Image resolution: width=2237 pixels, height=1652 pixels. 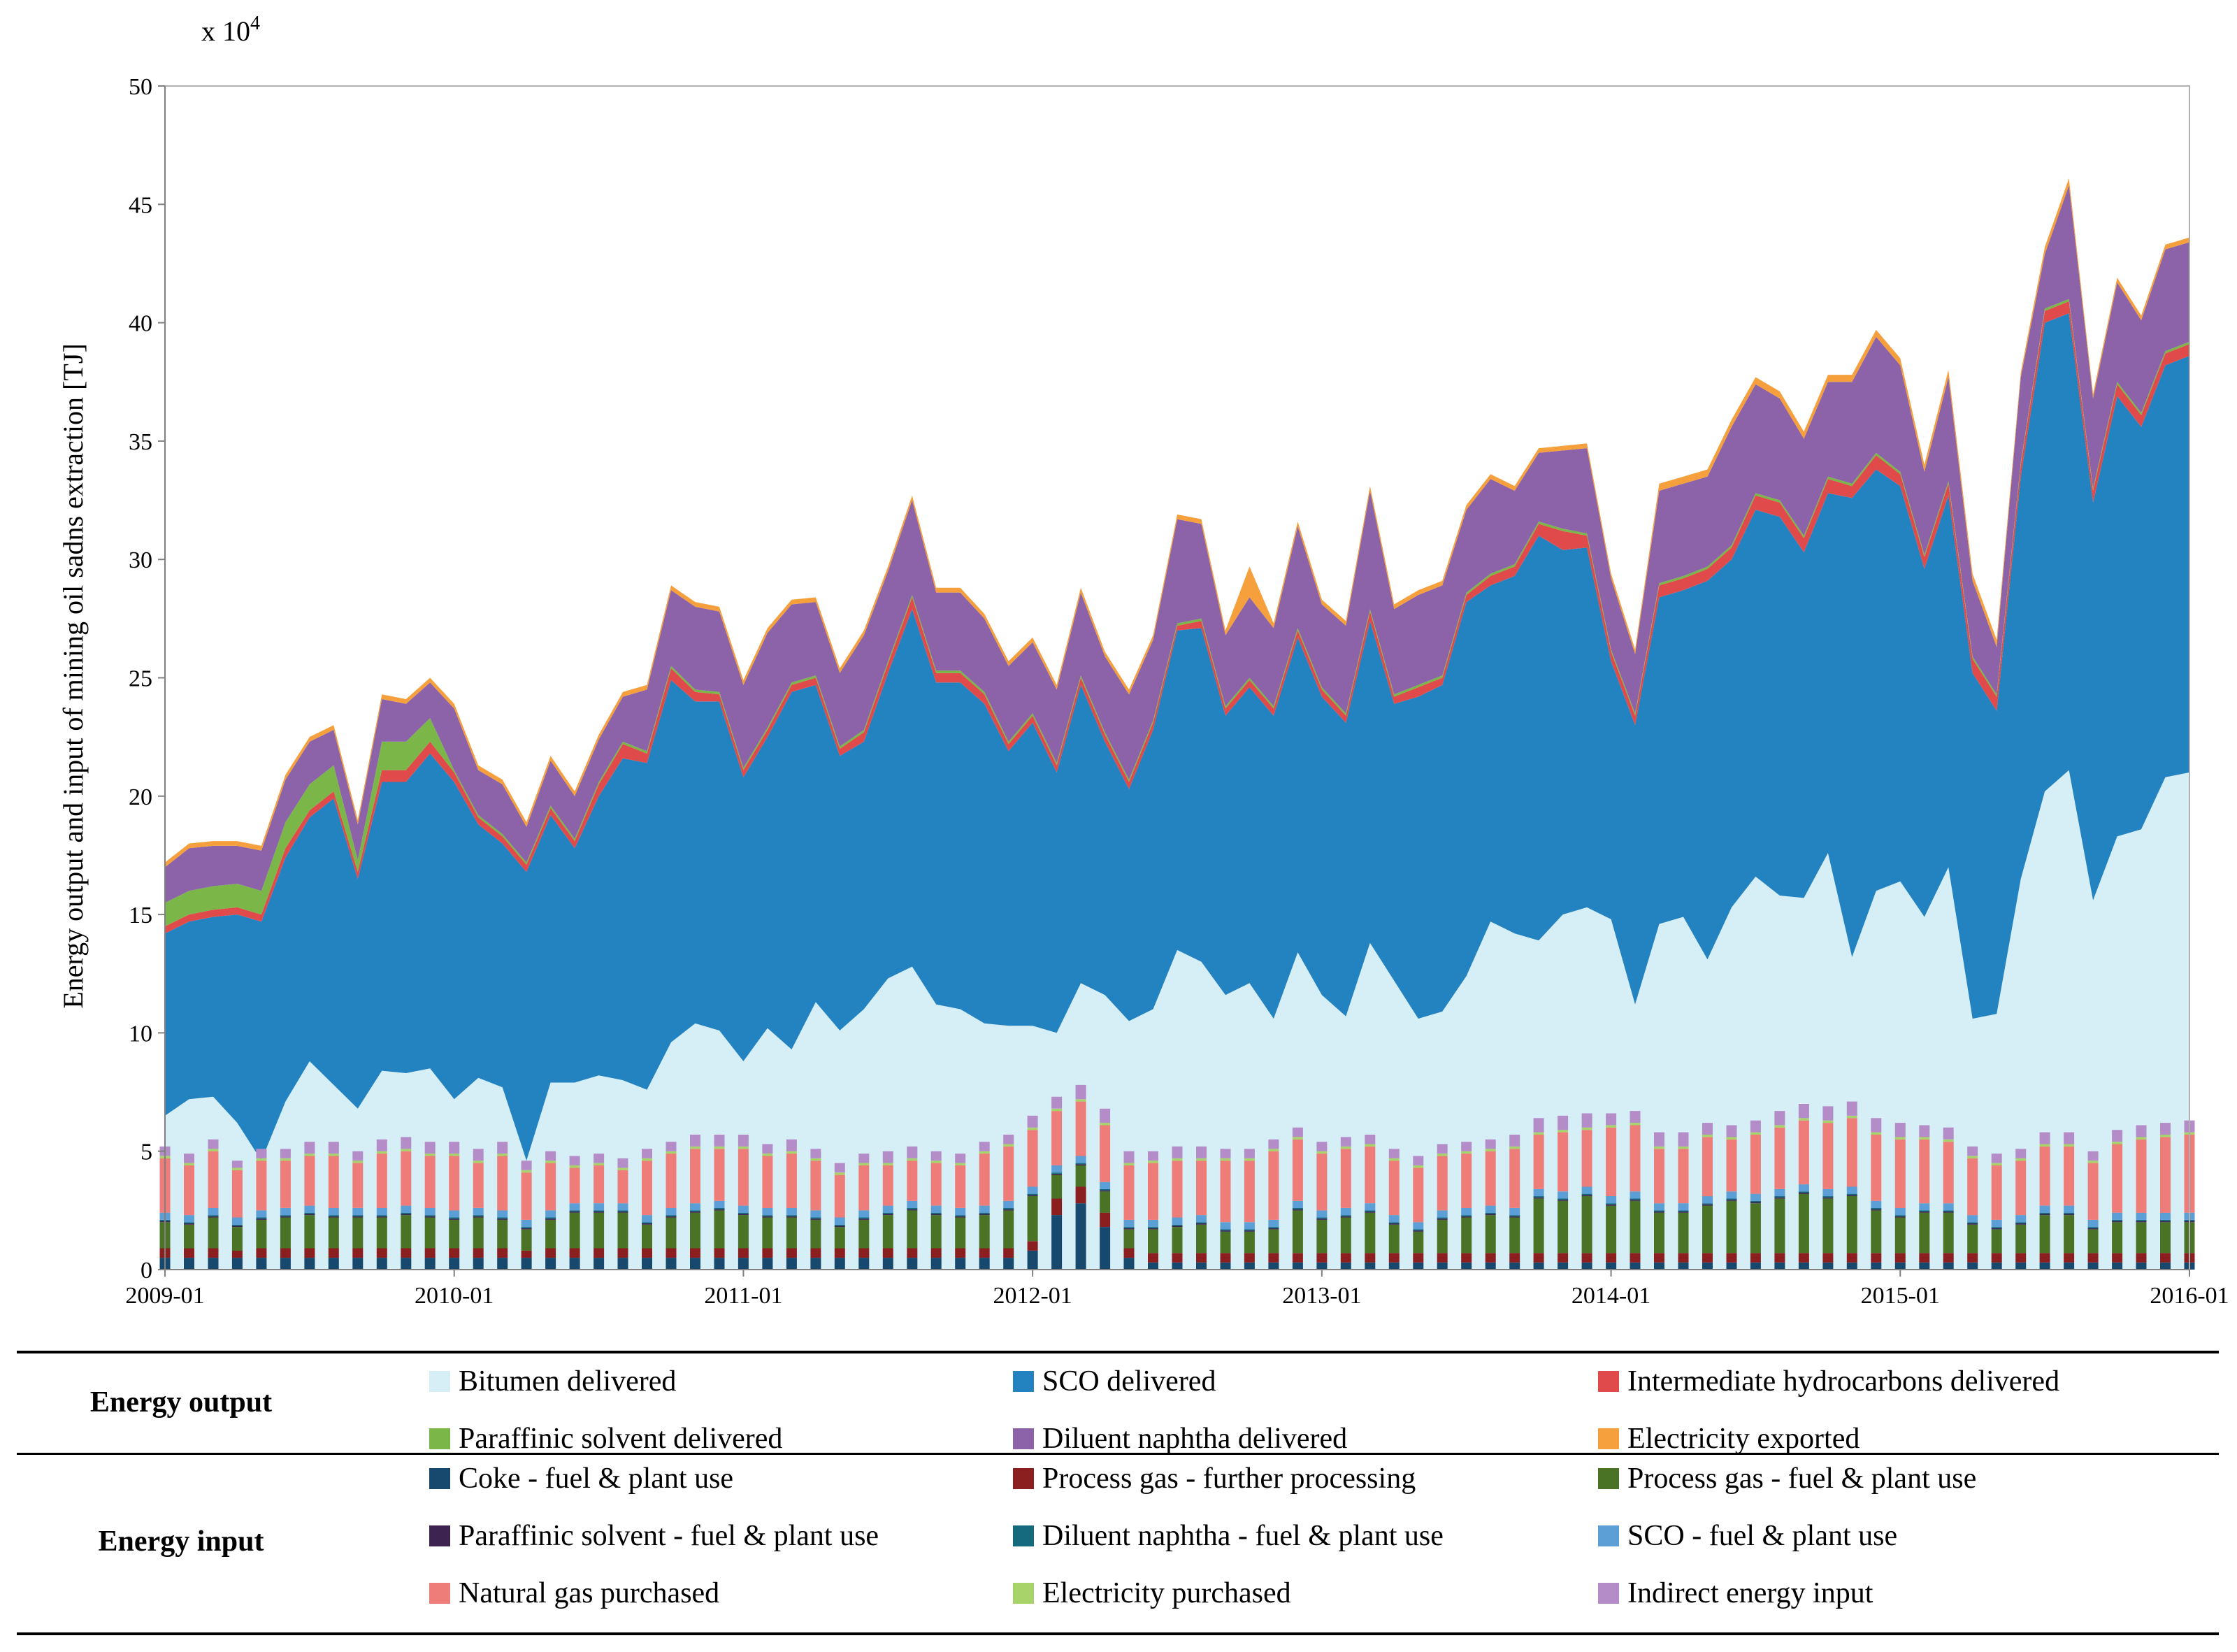 I want to click on legend-label: Diluent naphtha delivered, so click(x=1195, y=1439).